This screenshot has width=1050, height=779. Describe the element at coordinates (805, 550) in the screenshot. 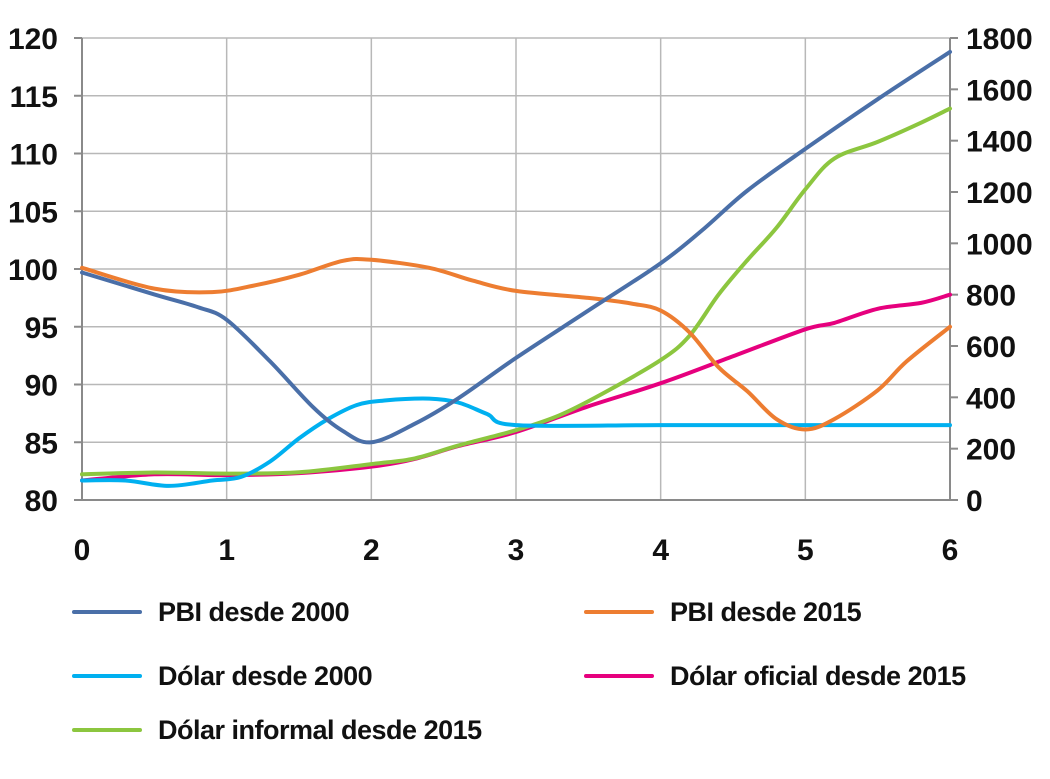

I see `x-tick-label: 5` at that location.